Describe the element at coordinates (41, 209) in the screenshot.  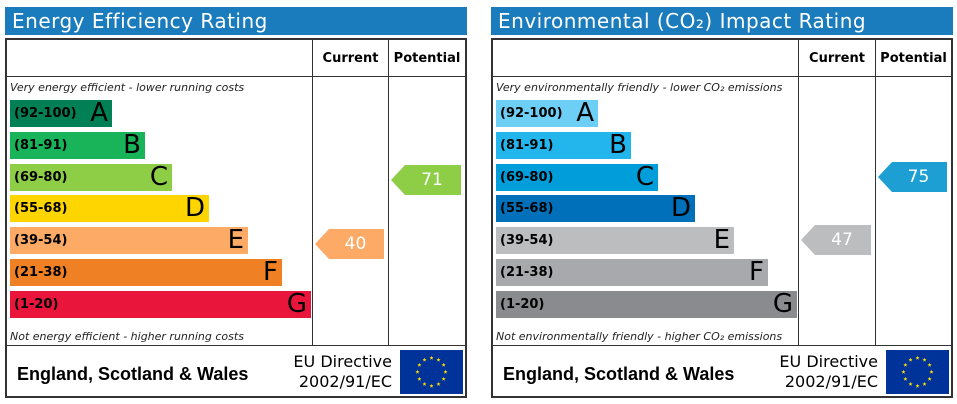
I see `band-range-label: (55-68)` at that location.